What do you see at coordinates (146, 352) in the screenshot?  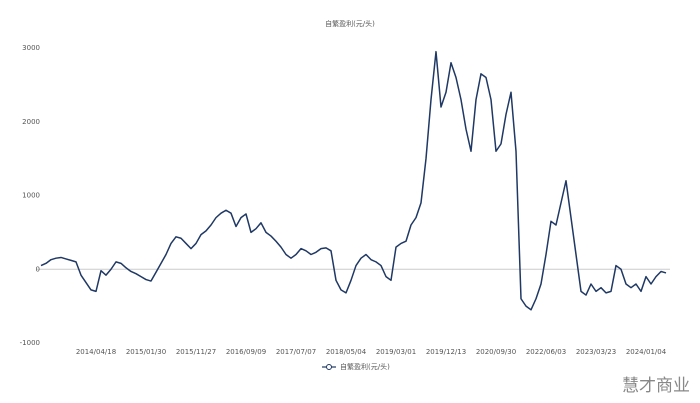 I see `x-tick-label: 2015/01/30` at bounding box center [146, 352].